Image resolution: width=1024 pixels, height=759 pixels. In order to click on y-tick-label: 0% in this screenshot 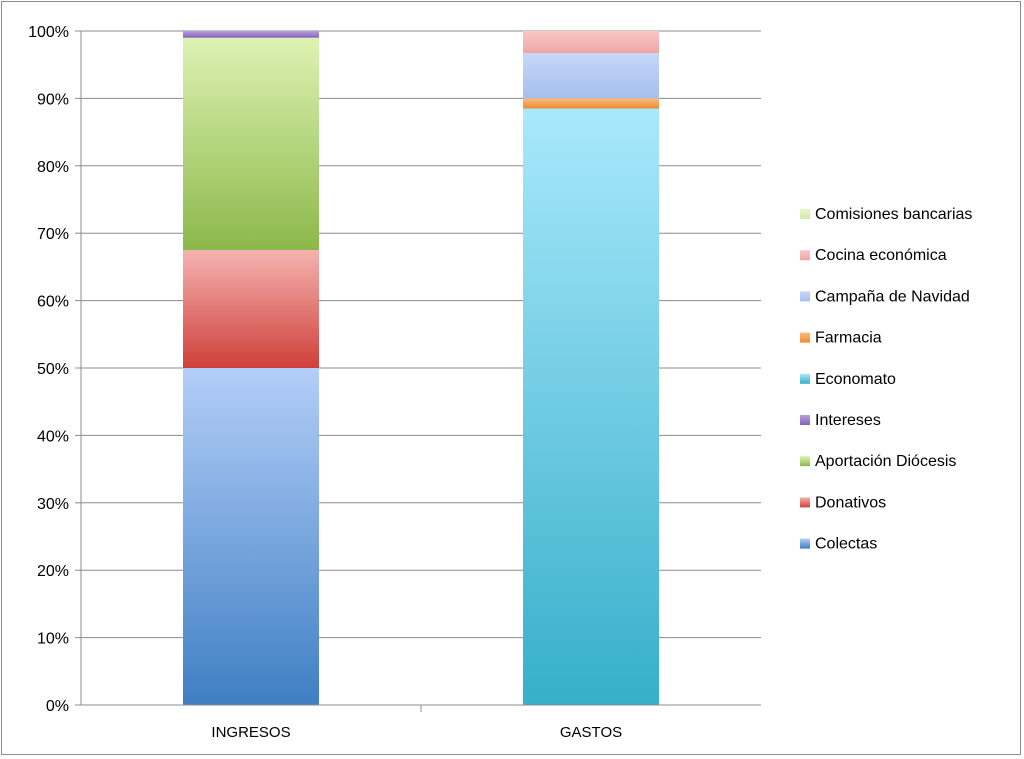, I will do `click(57, 706)`.